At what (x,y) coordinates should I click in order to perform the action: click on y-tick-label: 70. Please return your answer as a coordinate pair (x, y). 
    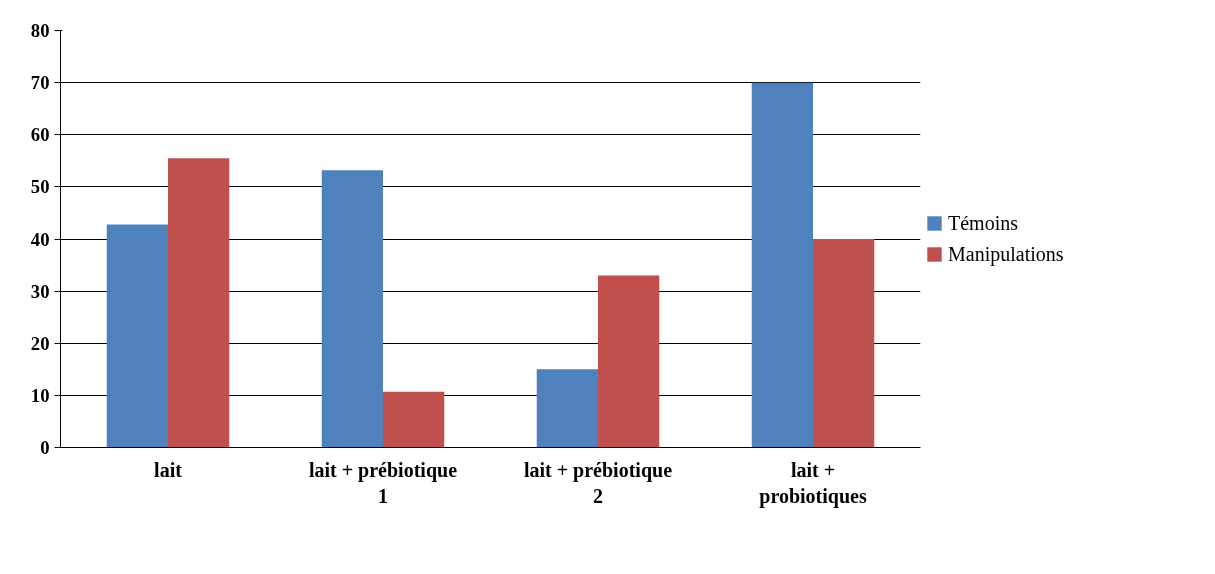
    Looking at the image, I should click on (40, 83).